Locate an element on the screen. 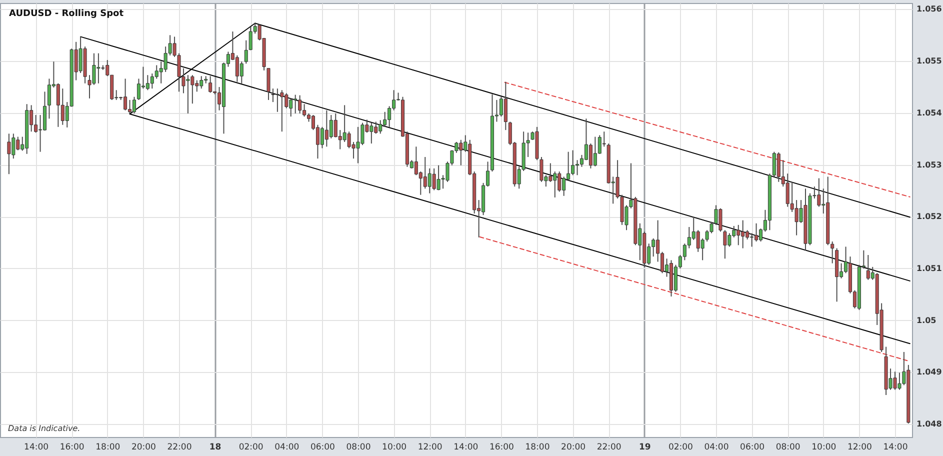 The width and height of the screenshot is (943, 456). y-tick-label: 1.053 is located at coordinates (929, 165).